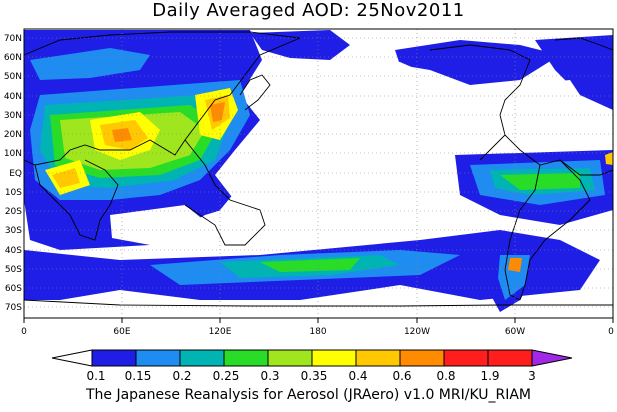 The image size is (617, 412). What do you see at coordinates (445, 376) in the screenshot?
I see `legend-label: 0.8` at bounding box center [445, 376].